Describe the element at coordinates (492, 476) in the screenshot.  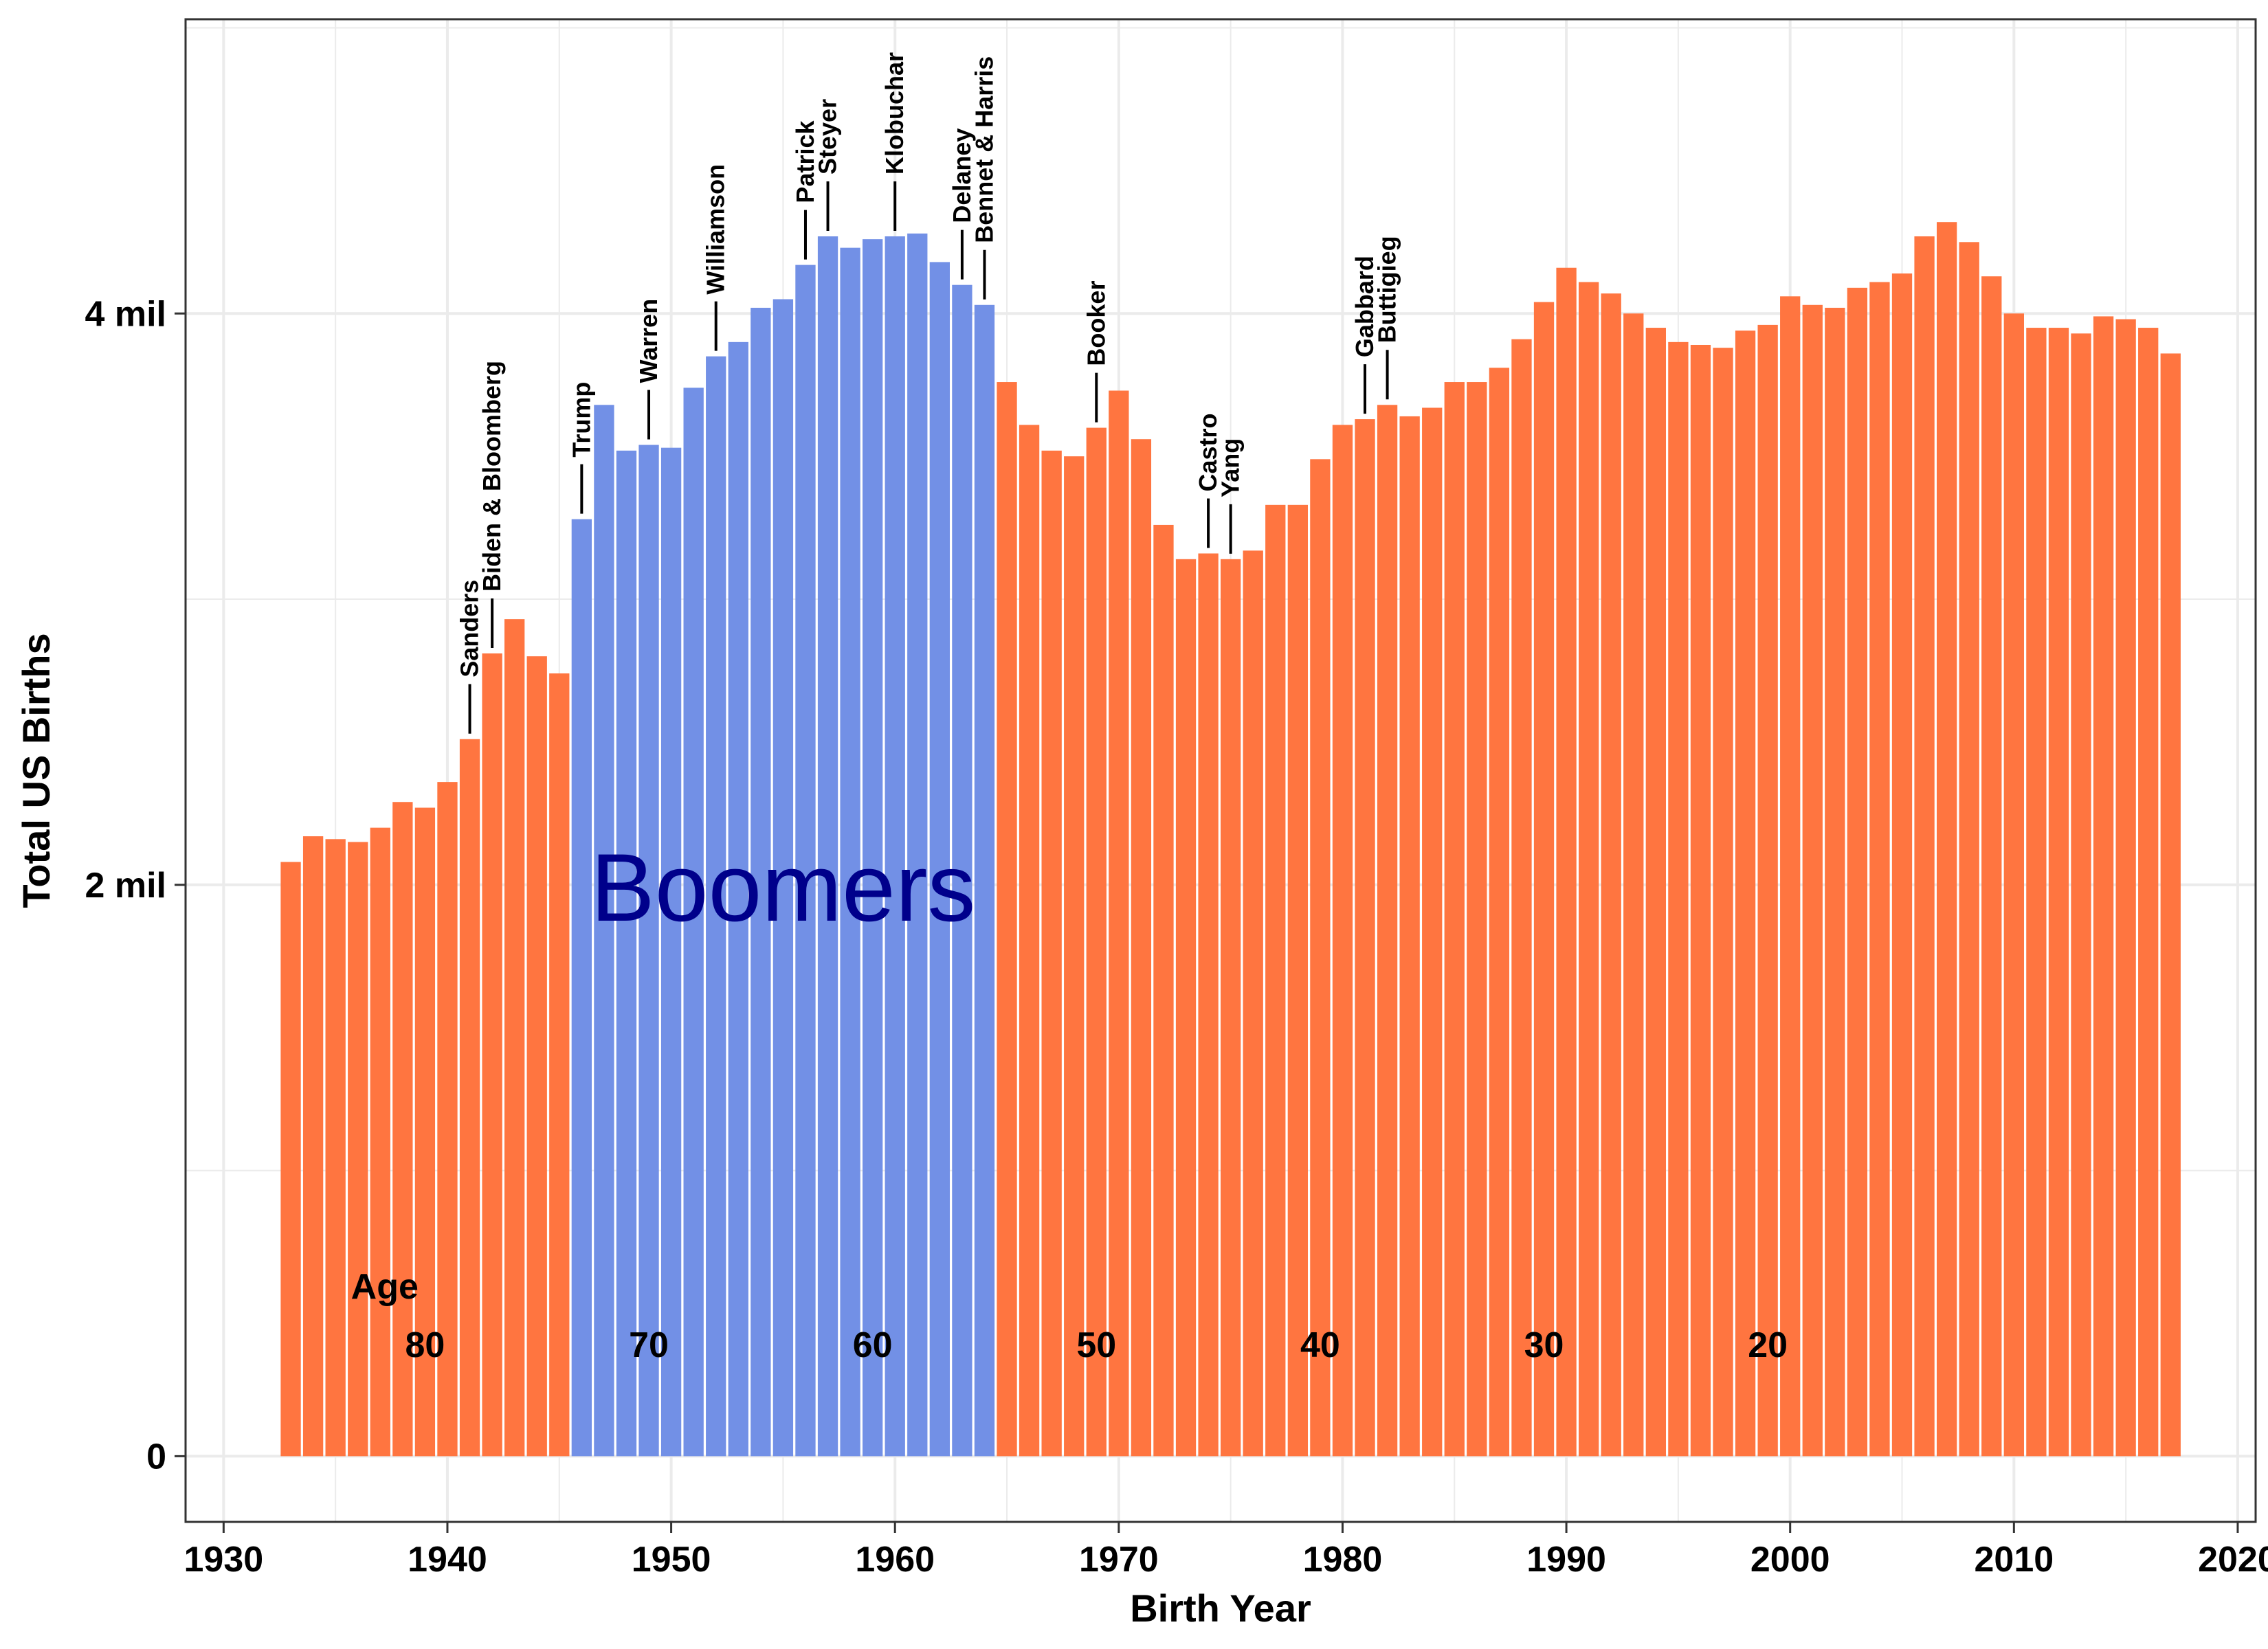
I see `annotation-label: Biden & Bloomberg` at that location.